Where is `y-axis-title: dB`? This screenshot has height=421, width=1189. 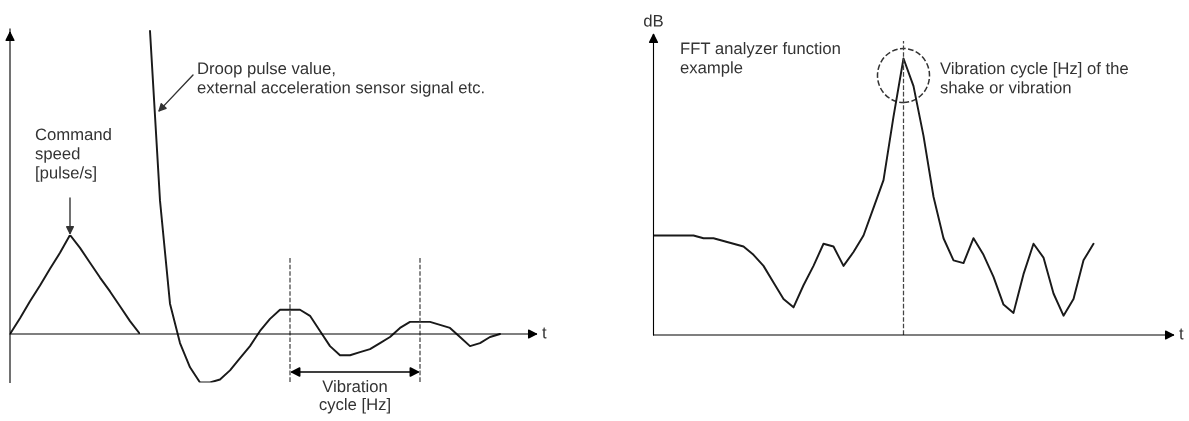
y-axis-title: dB is located at coordinates (653, 20).